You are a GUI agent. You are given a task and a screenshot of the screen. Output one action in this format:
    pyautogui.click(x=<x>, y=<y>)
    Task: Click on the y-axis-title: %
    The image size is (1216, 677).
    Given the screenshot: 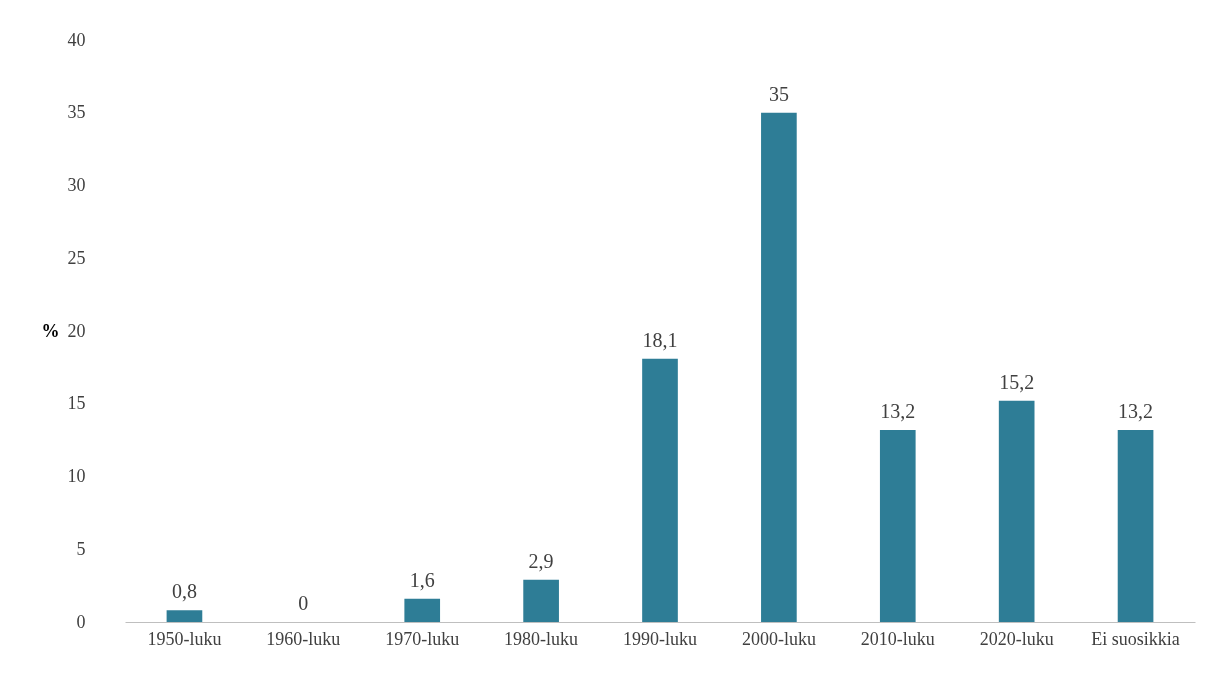 What is the action you would take?
    pyautogui.click(x=50, y=330)
    